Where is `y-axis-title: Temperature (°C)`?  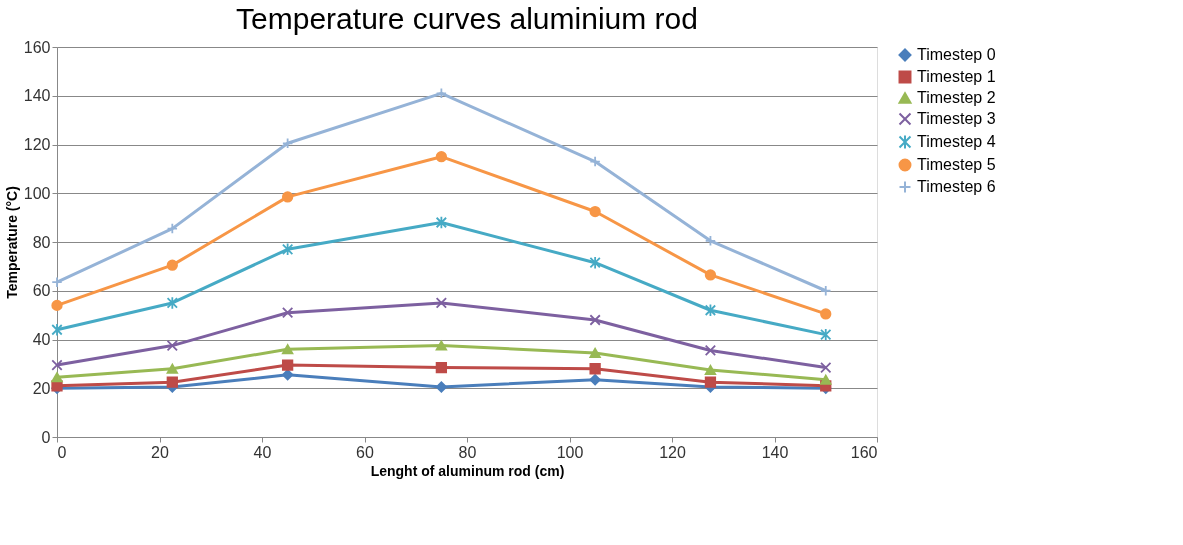 y-axis-title: Temperature (°C) is located at coordinates (11, 242).